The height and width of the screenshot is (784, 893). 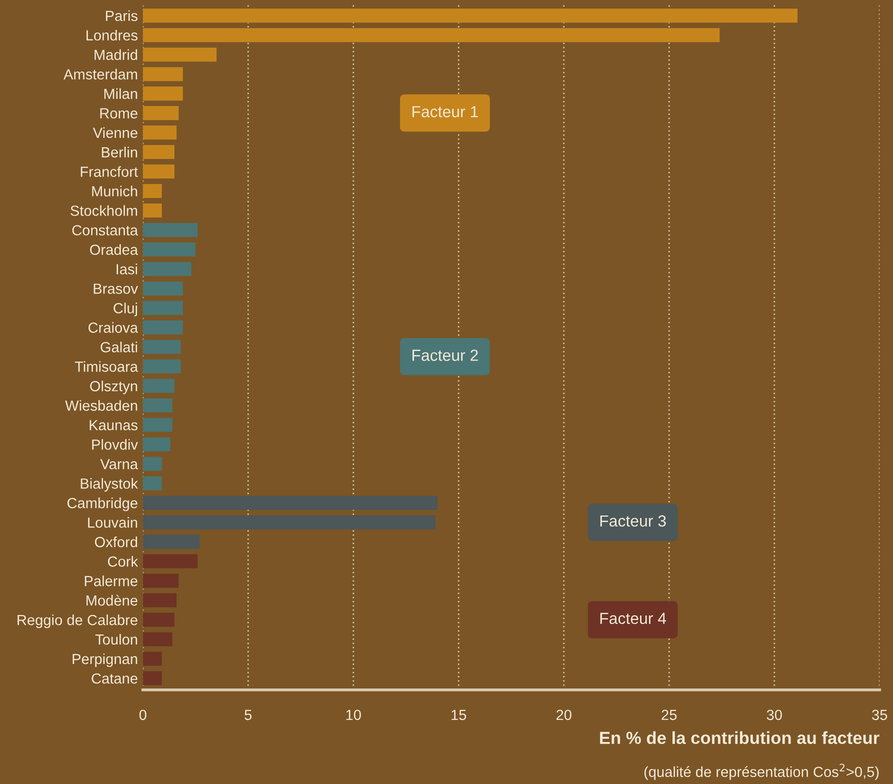 What do you see at coordinates (115, 444) in the screenshot?
I see `y-tick-label: Plovdiv` at bounding box center [115, 444].